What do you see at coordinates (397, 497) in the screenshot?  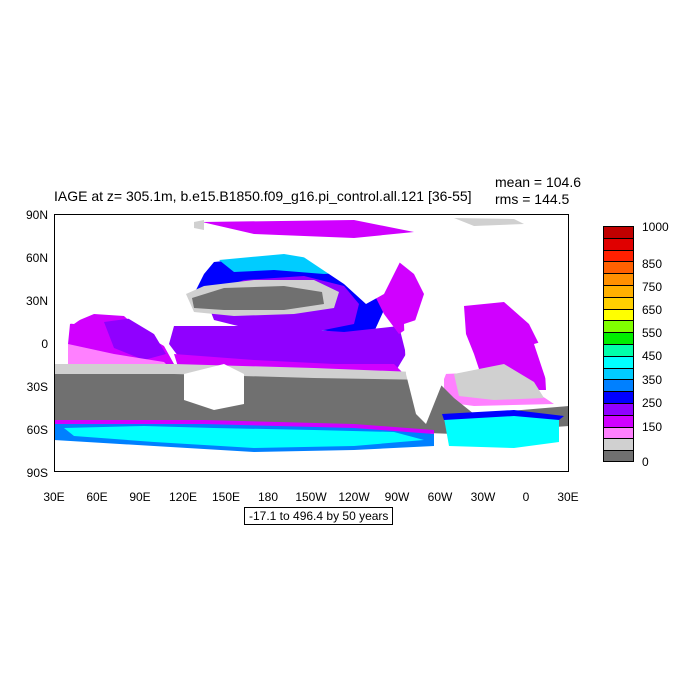 I see `x-tick-label: 90W` at bounding box center [397, 497].